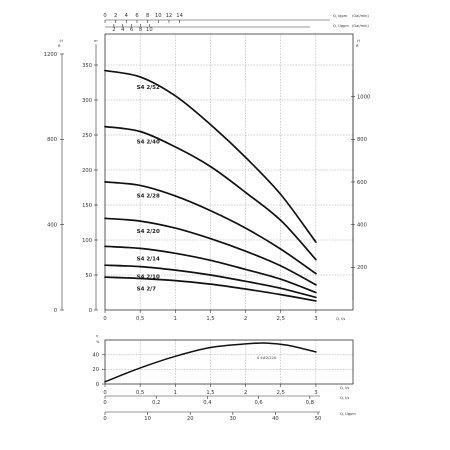 The image size is (450, 450). Describe the element at coordinates (258, 403) in the screenshot. I see `bottom-scale-2-tick-label: 0,6` at that location.